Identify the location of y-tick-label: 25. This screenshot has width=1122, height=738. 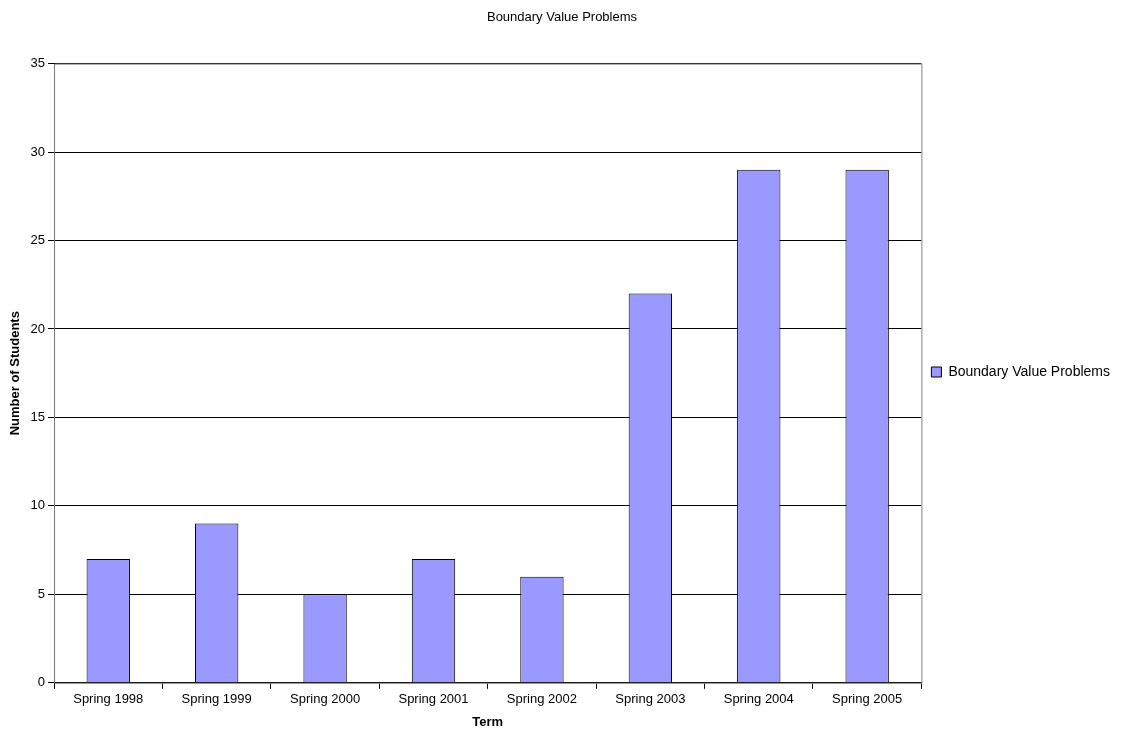
(38, 240).